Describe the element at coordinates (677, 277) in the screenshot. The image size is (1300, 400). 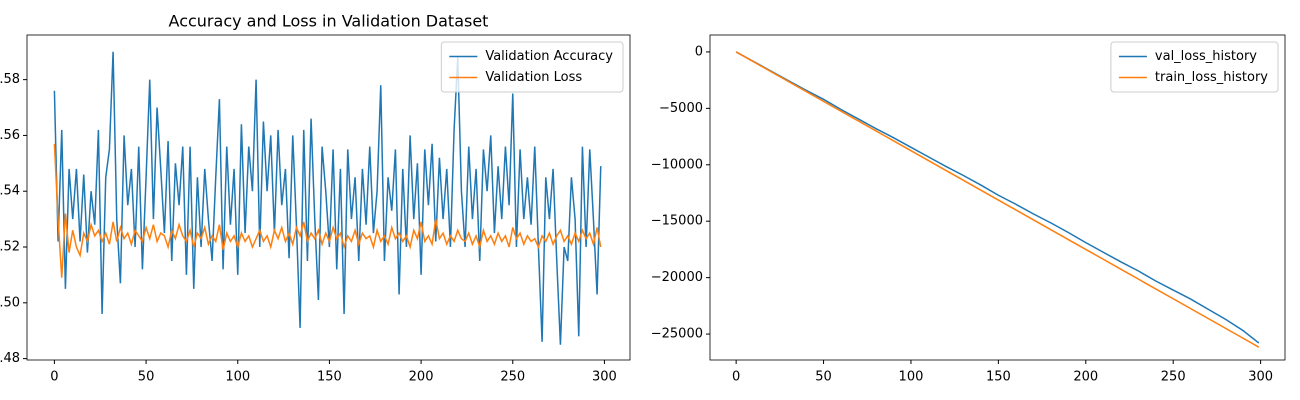
I see `y-tick-label: −20000` at that location.